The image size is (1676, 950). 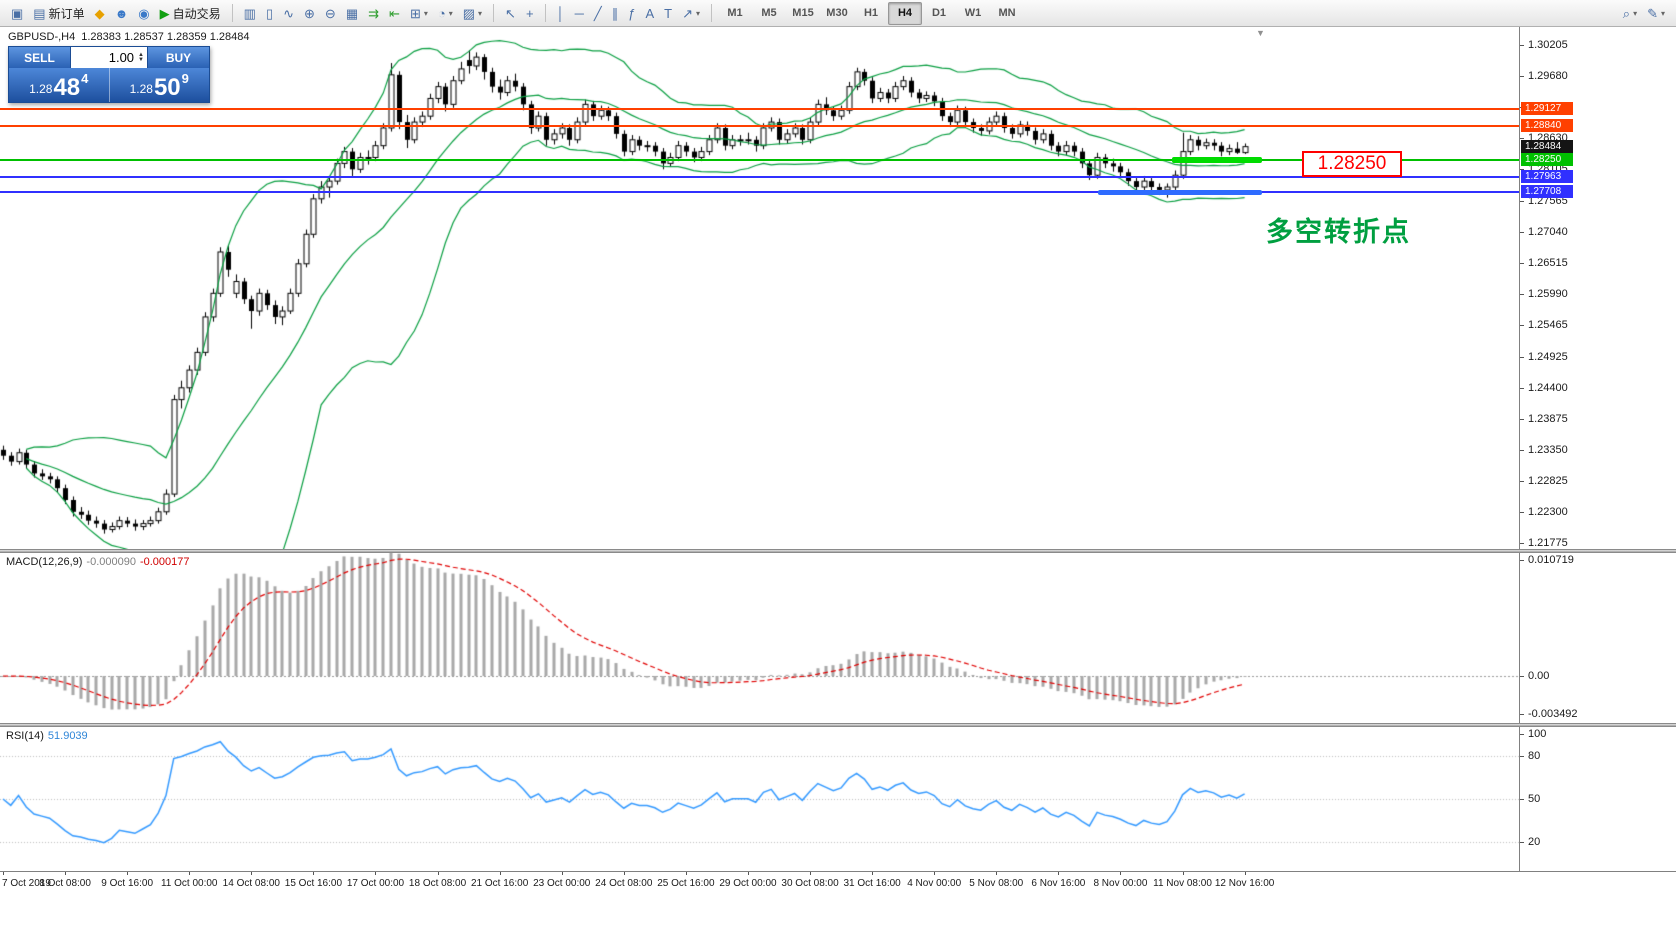 I want to click on bar-chart-button: ▥, so click(x=250, y=13).